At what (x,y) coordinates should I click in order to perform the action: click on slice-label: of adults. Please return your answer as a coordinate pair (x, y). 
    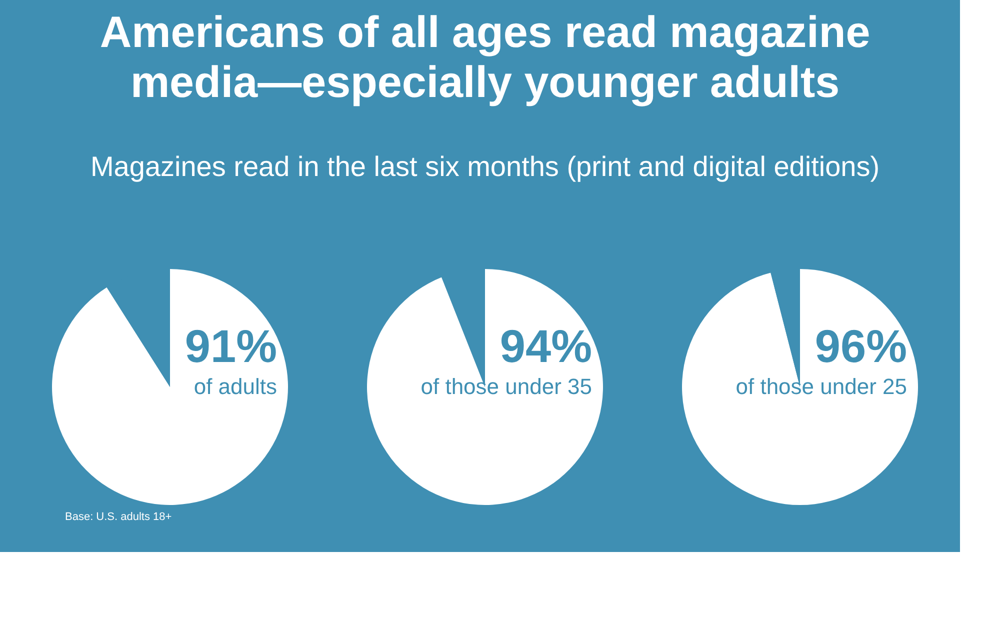
    Looking at the image, I should click on (235, 386).